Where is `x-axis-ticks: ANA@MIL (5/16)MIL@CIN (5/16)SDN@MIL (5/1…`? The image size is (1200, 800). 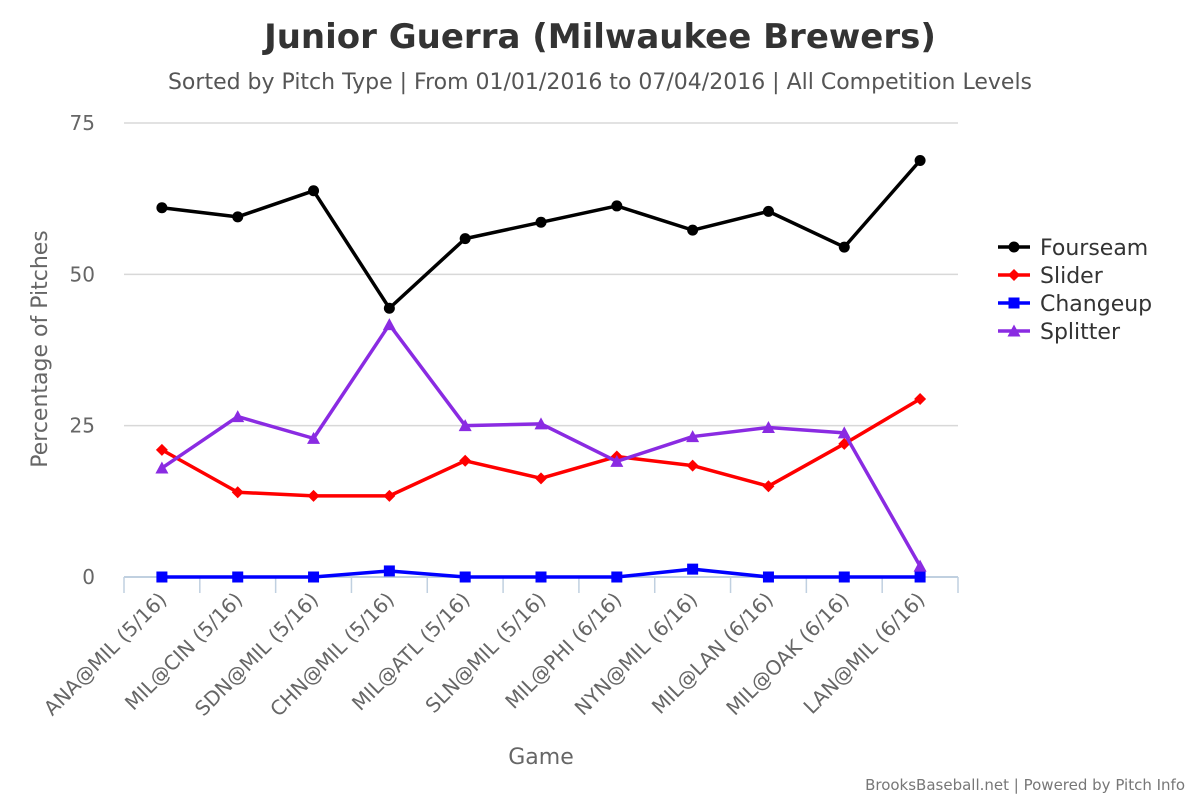
x-axis-ticks: ANA@MIL (5/16)MIL@CIN (5/16)SDN@MIL (5/1… is located at coordinates (499, 649).